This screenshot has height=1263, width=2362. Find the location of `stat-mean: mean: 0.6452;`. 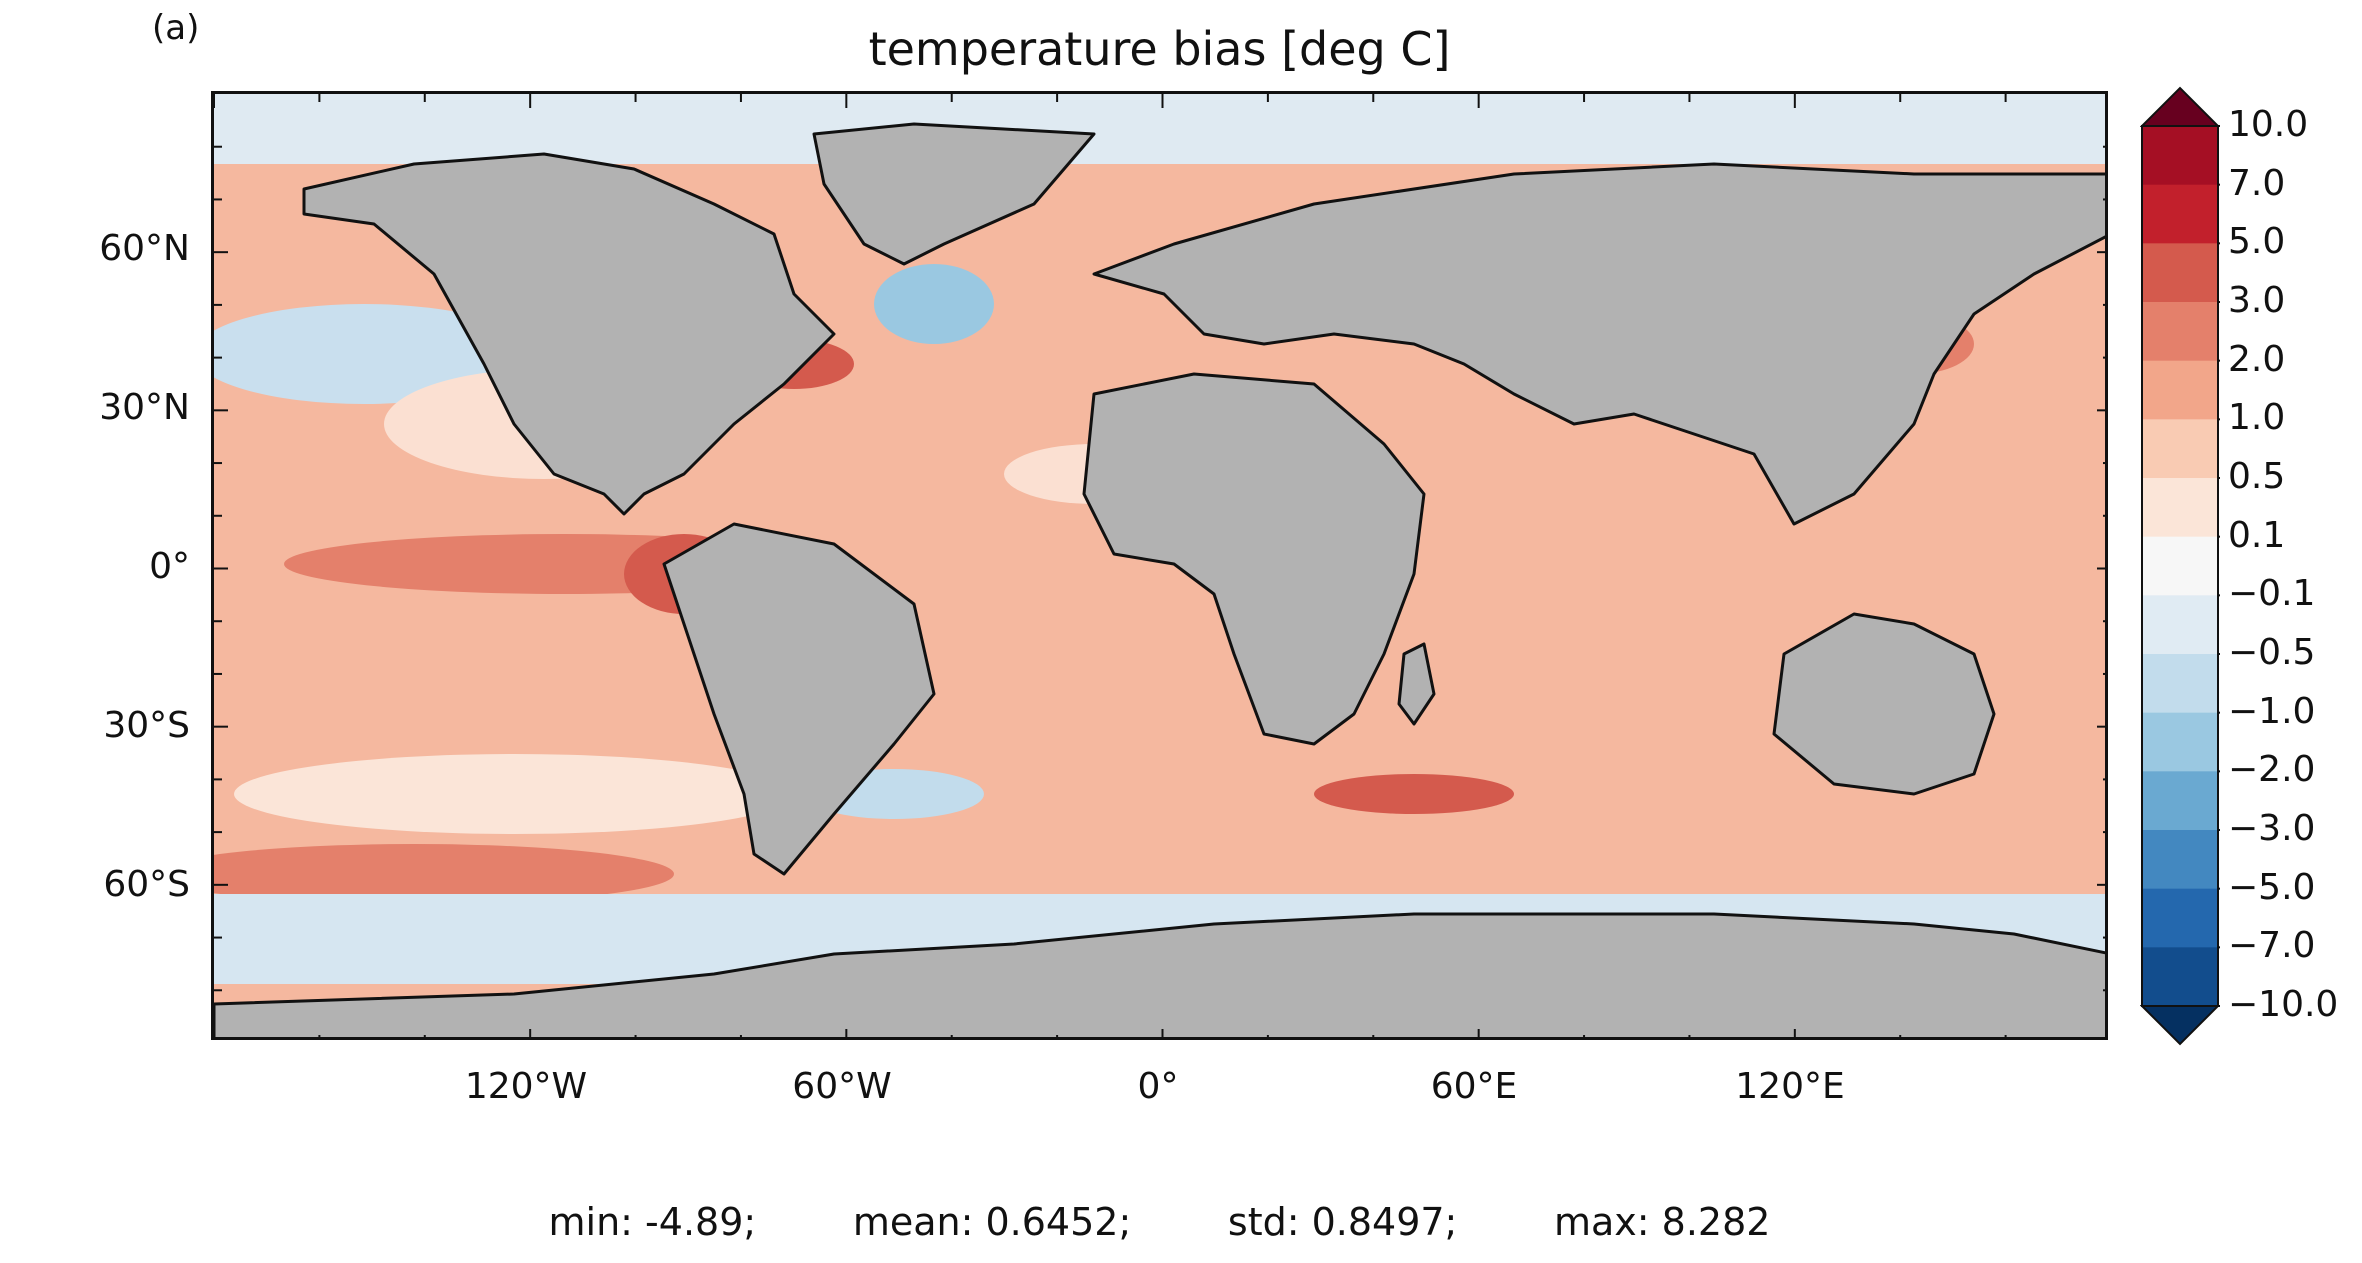

stat-mean: mean: 0.6452; is located at coordinates (992, 1222).